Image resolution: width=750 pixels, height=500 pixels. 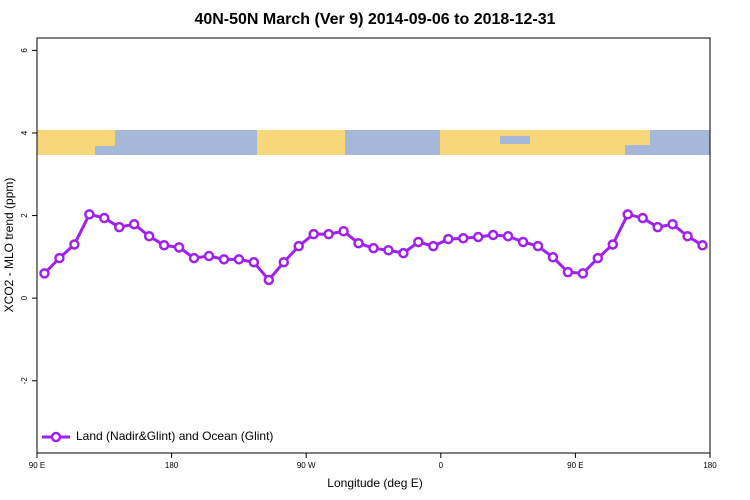 I want to click on map-band, so click(x=373, y=142).